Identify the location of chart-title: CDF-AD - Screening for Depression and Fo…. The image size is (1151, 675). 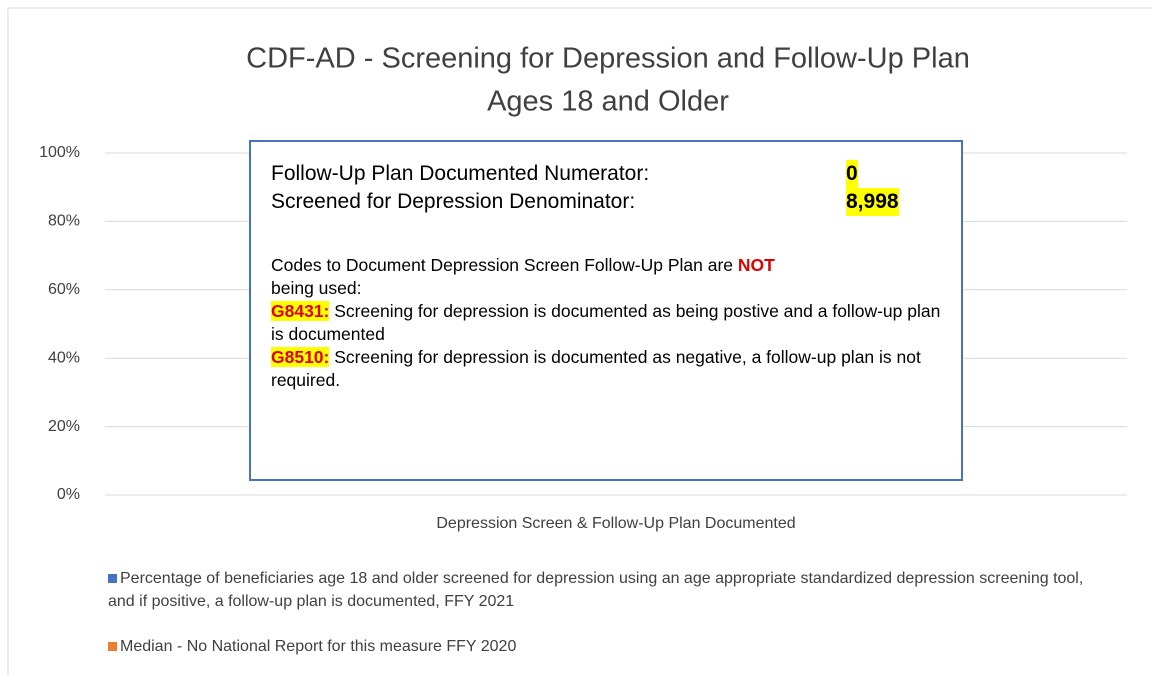
(608, 59).